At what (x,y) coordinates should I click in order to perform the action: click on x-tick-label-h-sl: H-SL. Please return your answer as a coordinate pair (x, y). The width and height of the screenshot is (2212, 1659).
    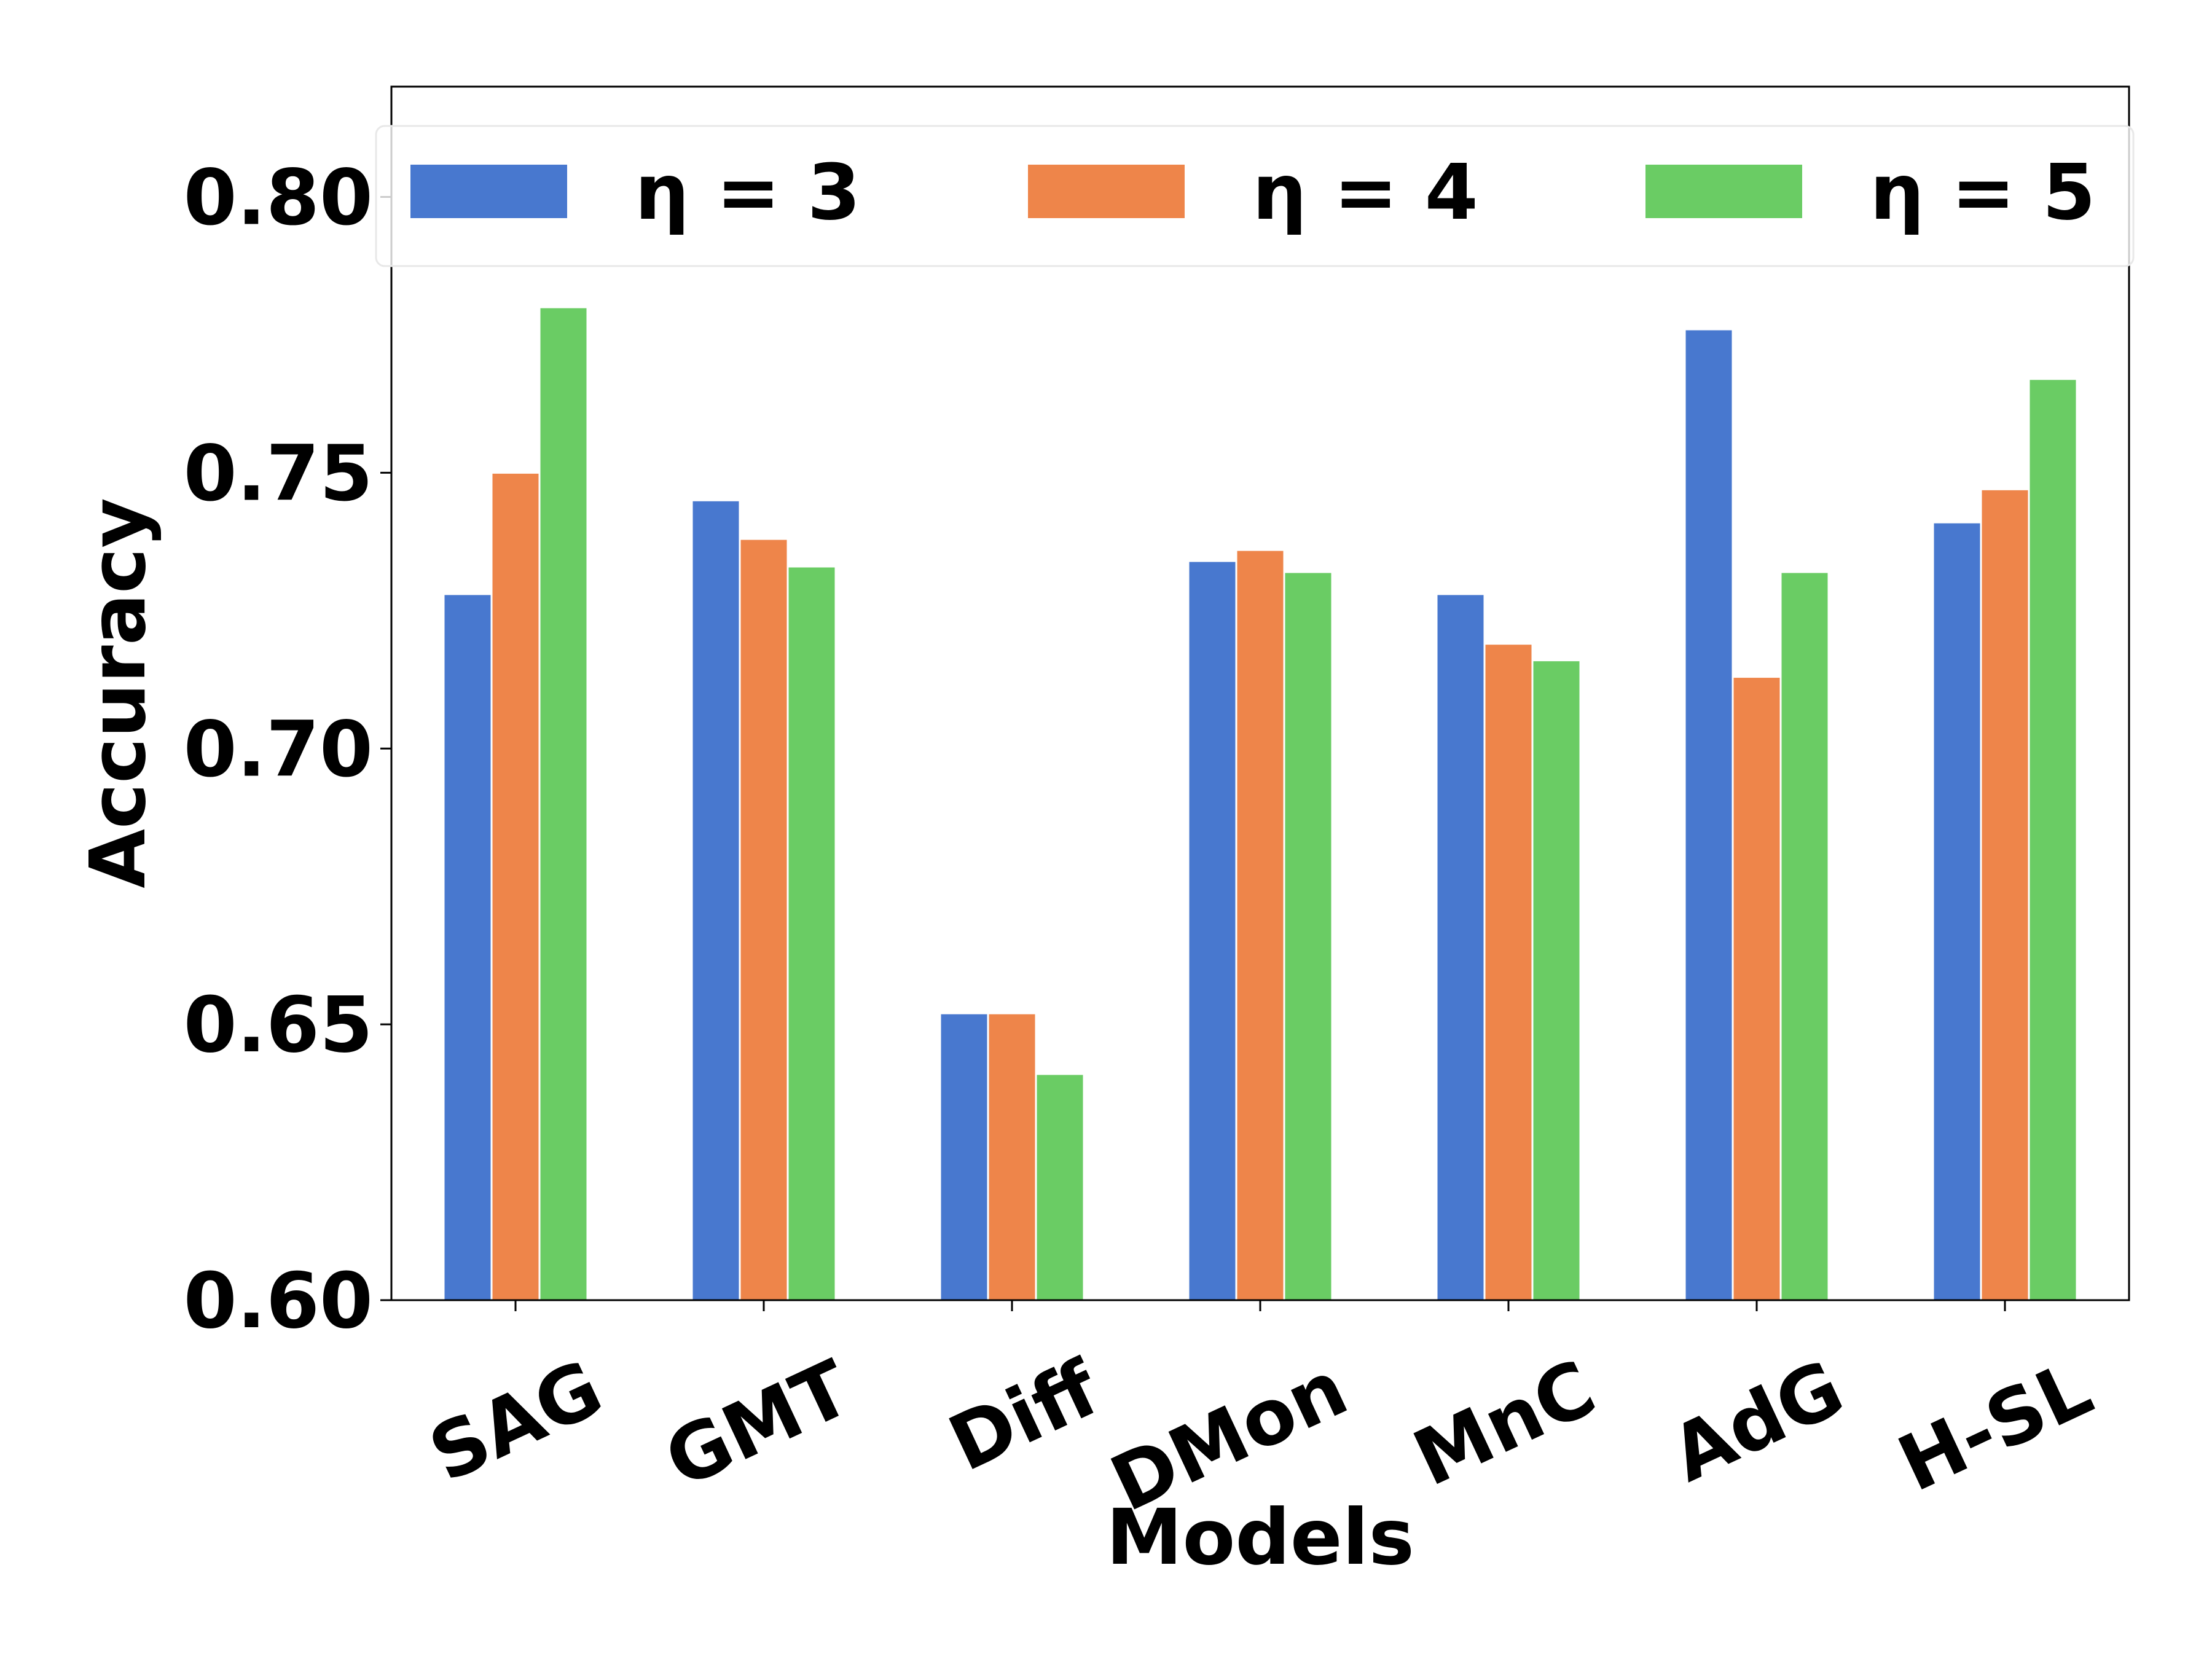
    Looking at the image, I should click on (1995, 1426).